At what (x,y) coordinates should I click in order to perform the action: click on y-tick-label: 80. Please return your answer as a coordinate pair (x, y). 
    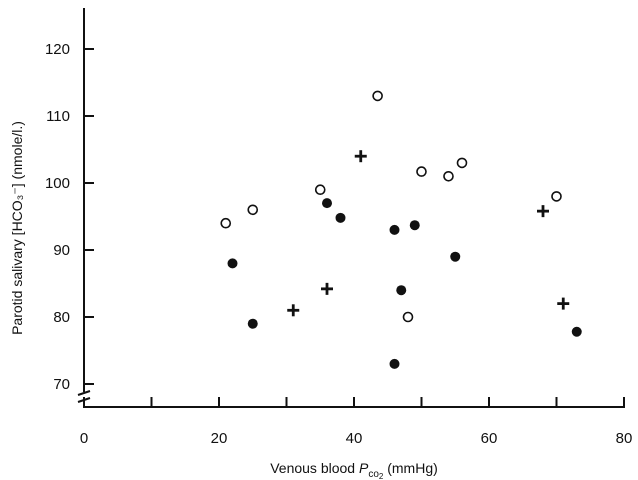
    Looking at the image, I should click on (61, 317).